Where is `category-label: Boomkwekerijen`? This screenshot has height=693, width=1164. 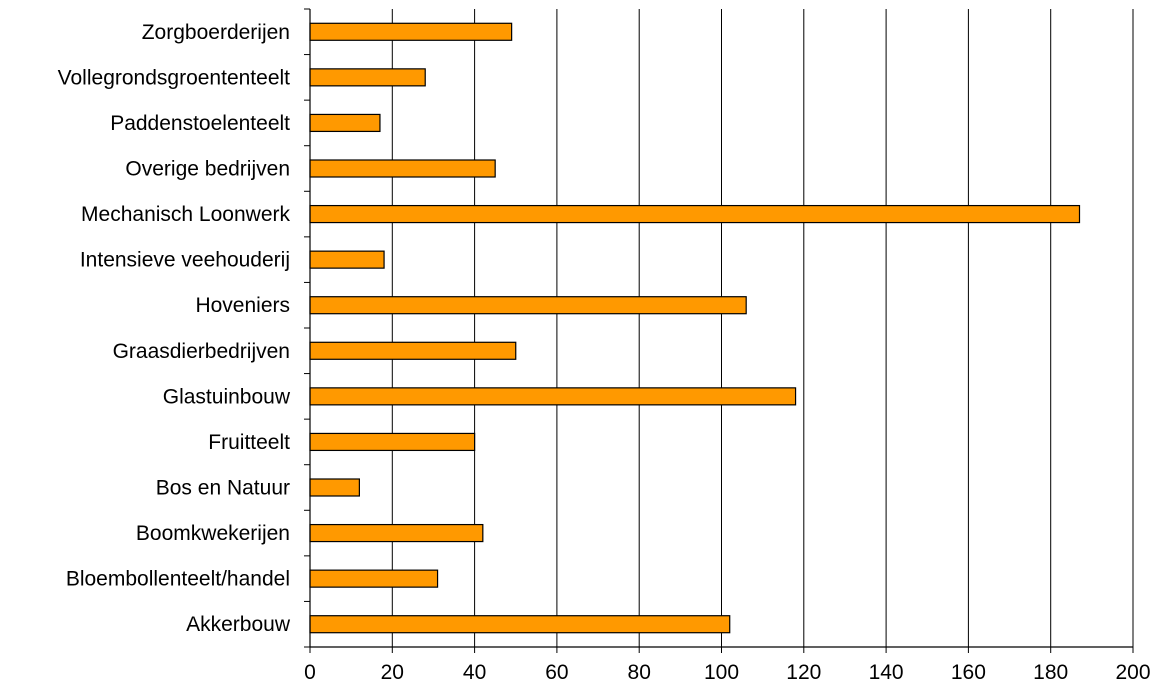 category-label: Boomkwekerijen is located at coordinates (213, 533).